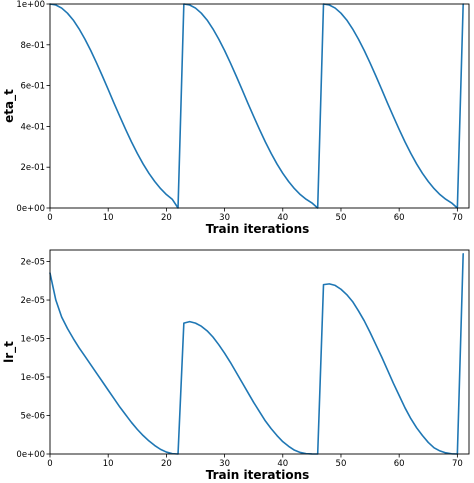 Image resolution: width=474 pixels, height=483 pixels. What do you see at coordinates (32, 46) in the screenshot?
I see `y-tick-label: 8e-01` at bounding box center [32, 46].